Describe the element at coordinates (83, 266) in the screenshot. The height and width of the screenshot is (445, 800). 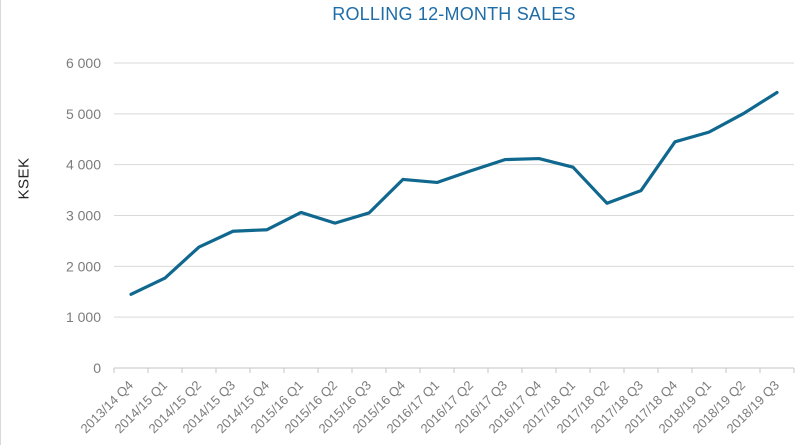
I see `y-tick-label: 2 000` at that location.